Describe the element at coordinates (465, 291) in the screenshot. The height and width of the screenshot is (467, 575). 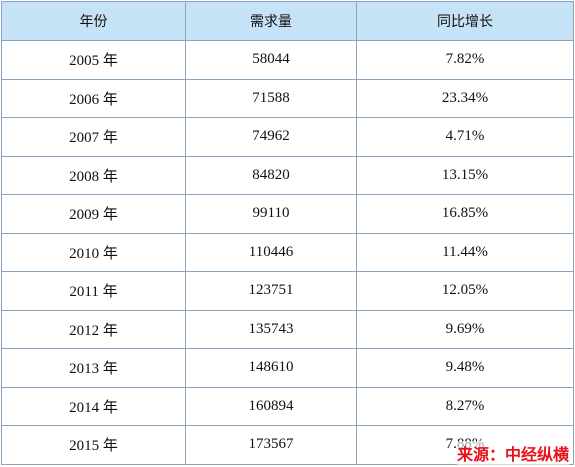
I see `table-cell: 12.05%` at that location.